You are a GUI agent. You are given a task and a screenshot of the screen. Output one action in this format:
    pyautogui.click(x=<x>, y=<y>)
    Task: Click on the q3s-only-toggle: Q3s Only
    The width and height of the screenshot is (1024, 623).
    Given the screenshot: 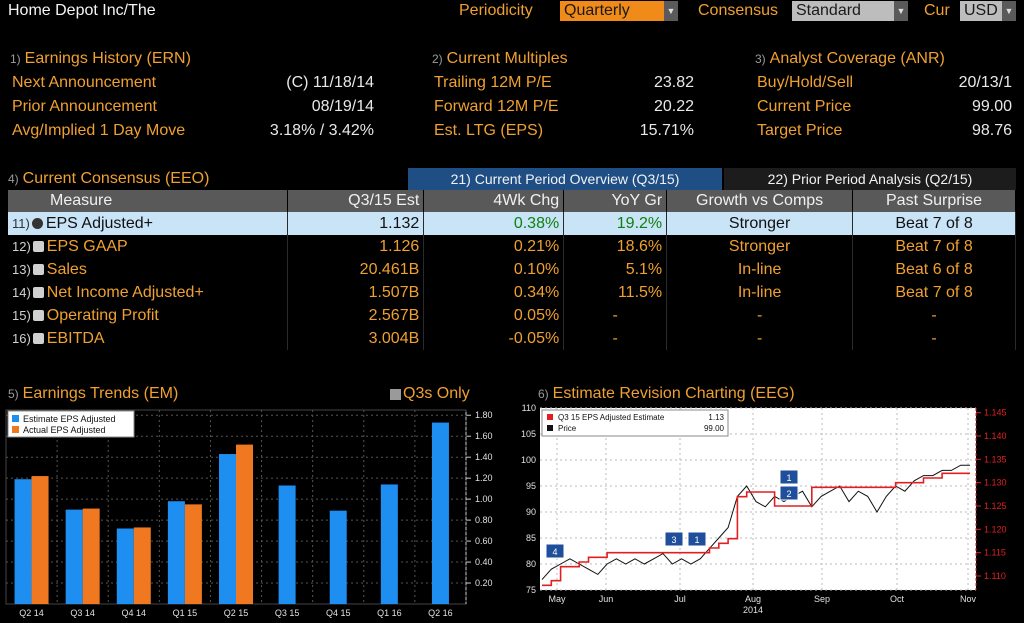 What is the action you would take?
    pyautogui.click(x=430, y=394)
    